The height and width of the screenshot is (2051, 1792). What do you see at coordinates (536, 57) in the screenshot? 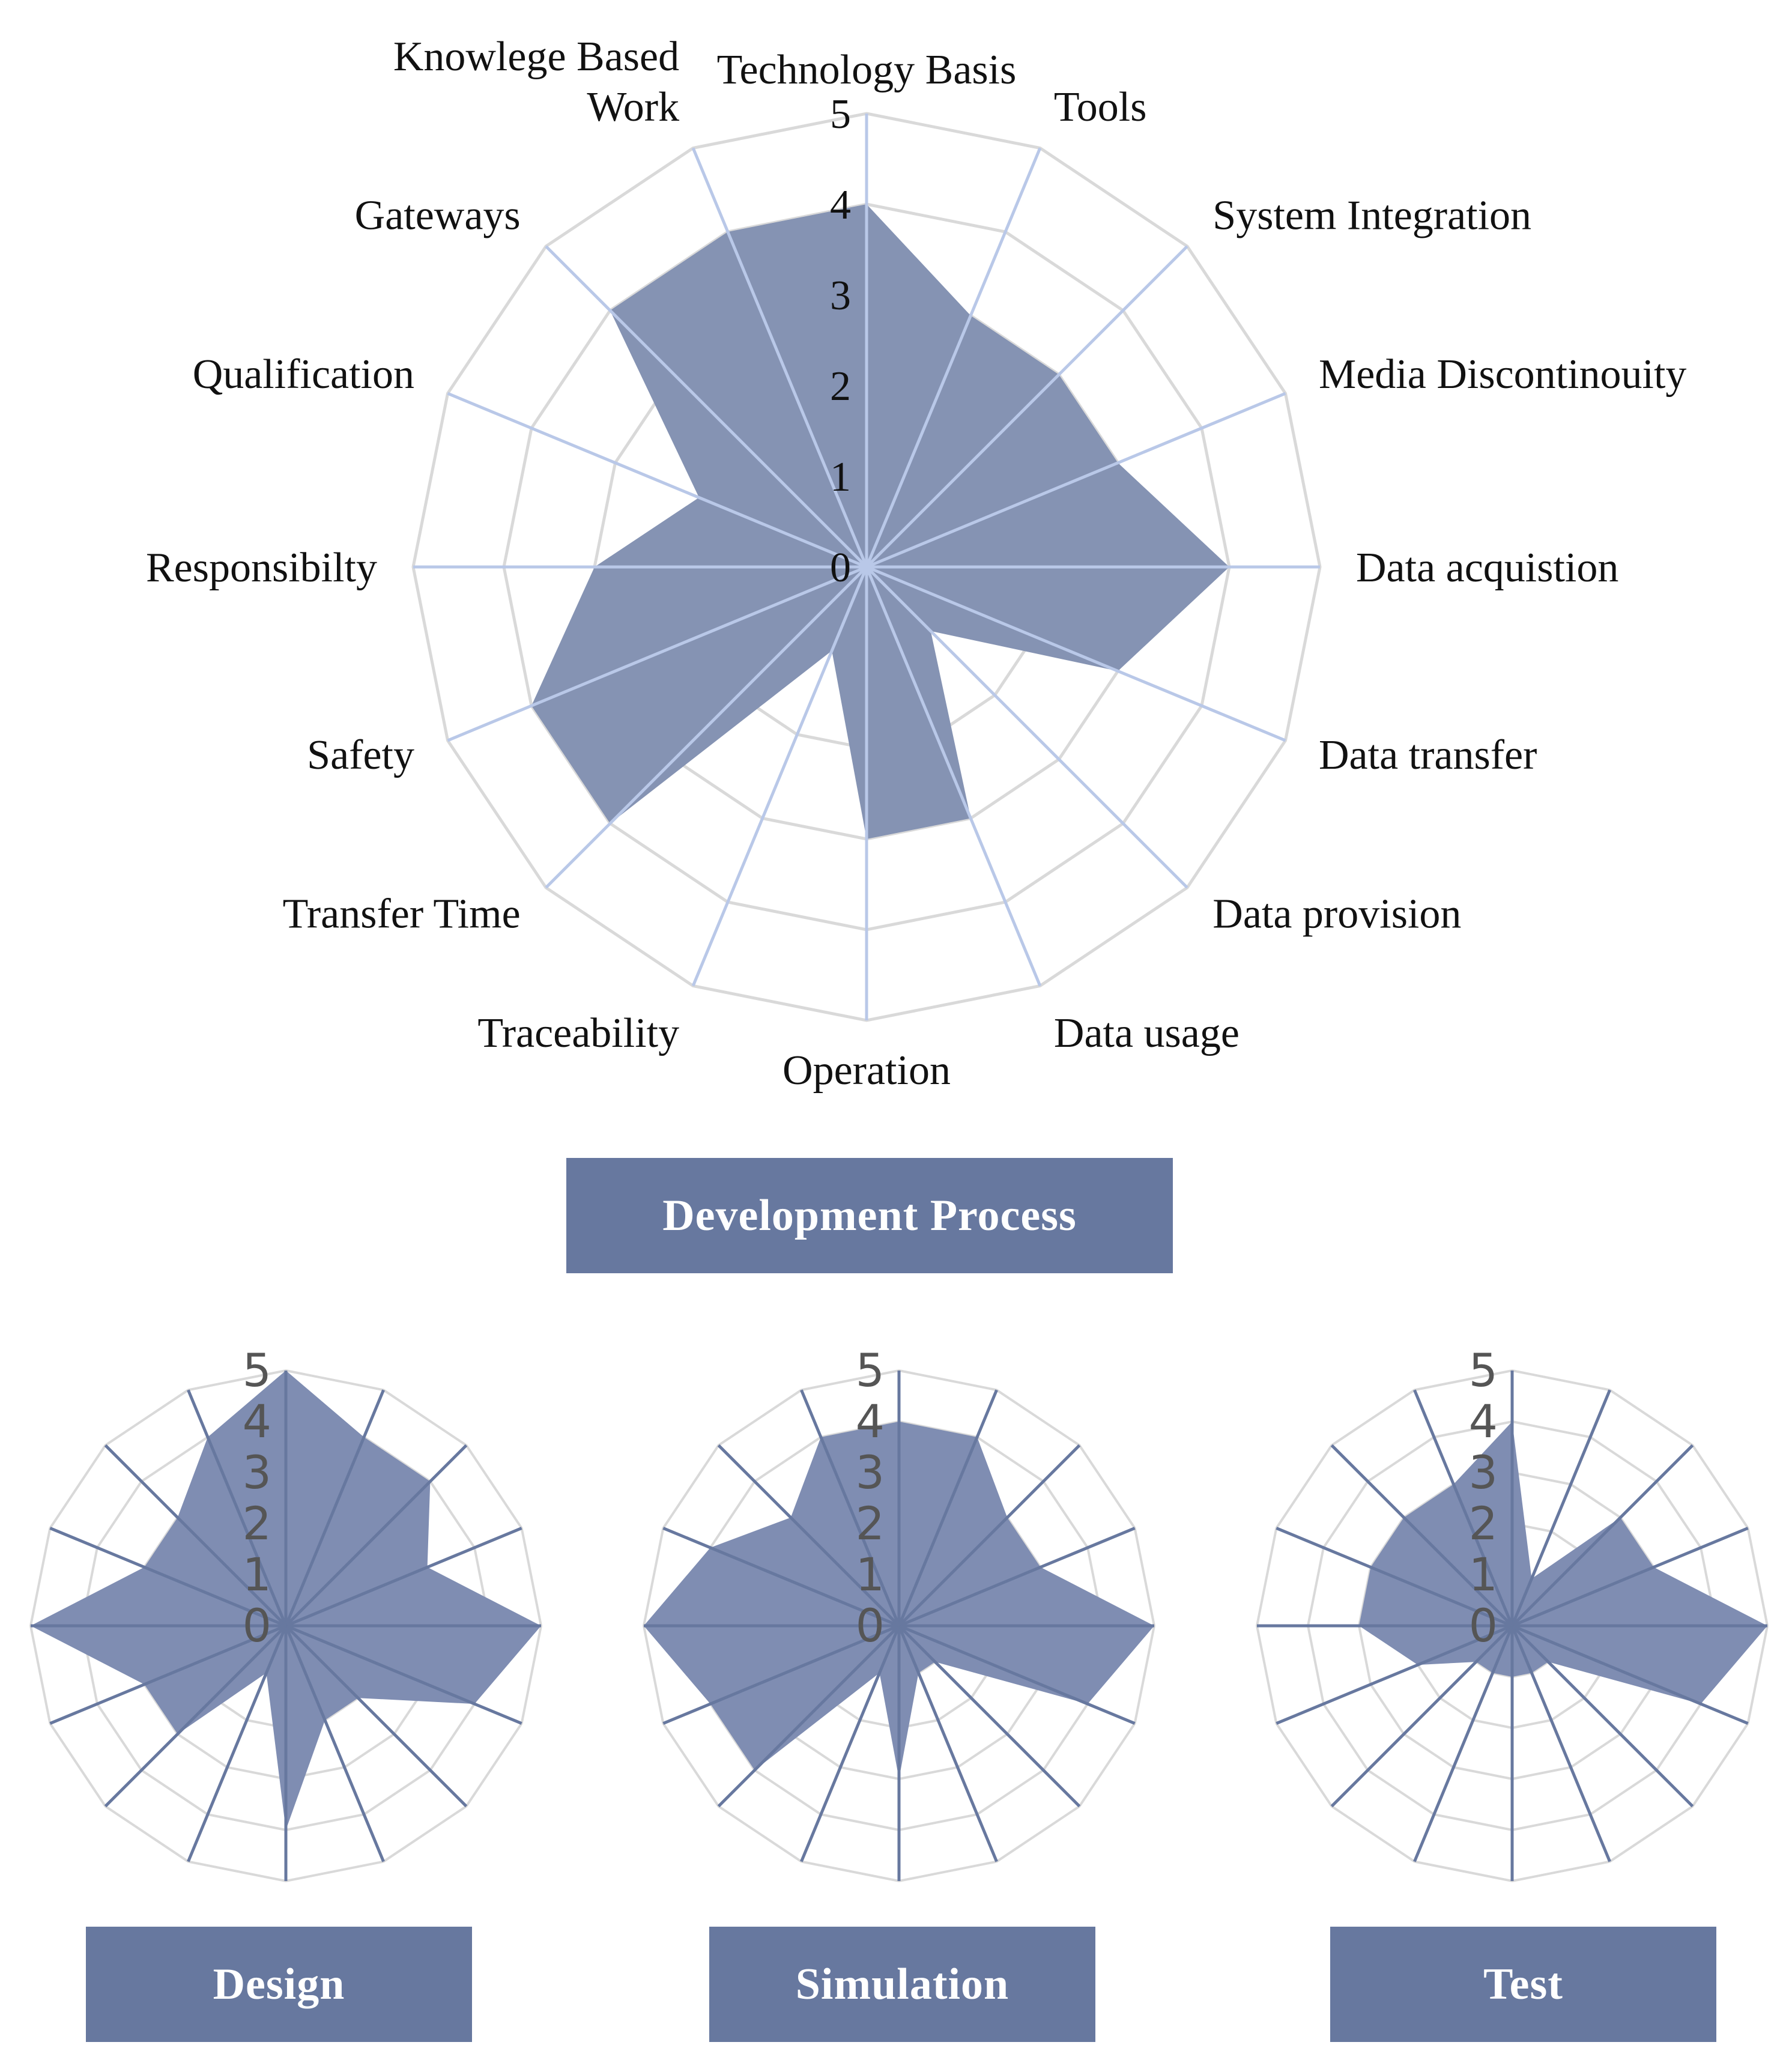
I see `axis-label-line: Knowlege Based` at bounding box center [536, 57].